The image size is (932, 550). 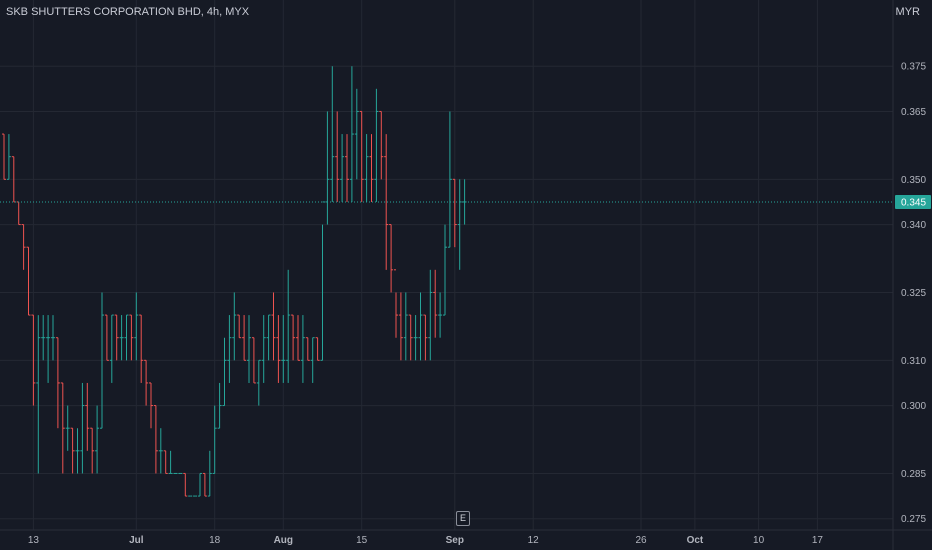 What do you see at coordinates (913, 67) in the screenshot?
I see `price-tick-label: 0.375` at bounding box center [913, 67].